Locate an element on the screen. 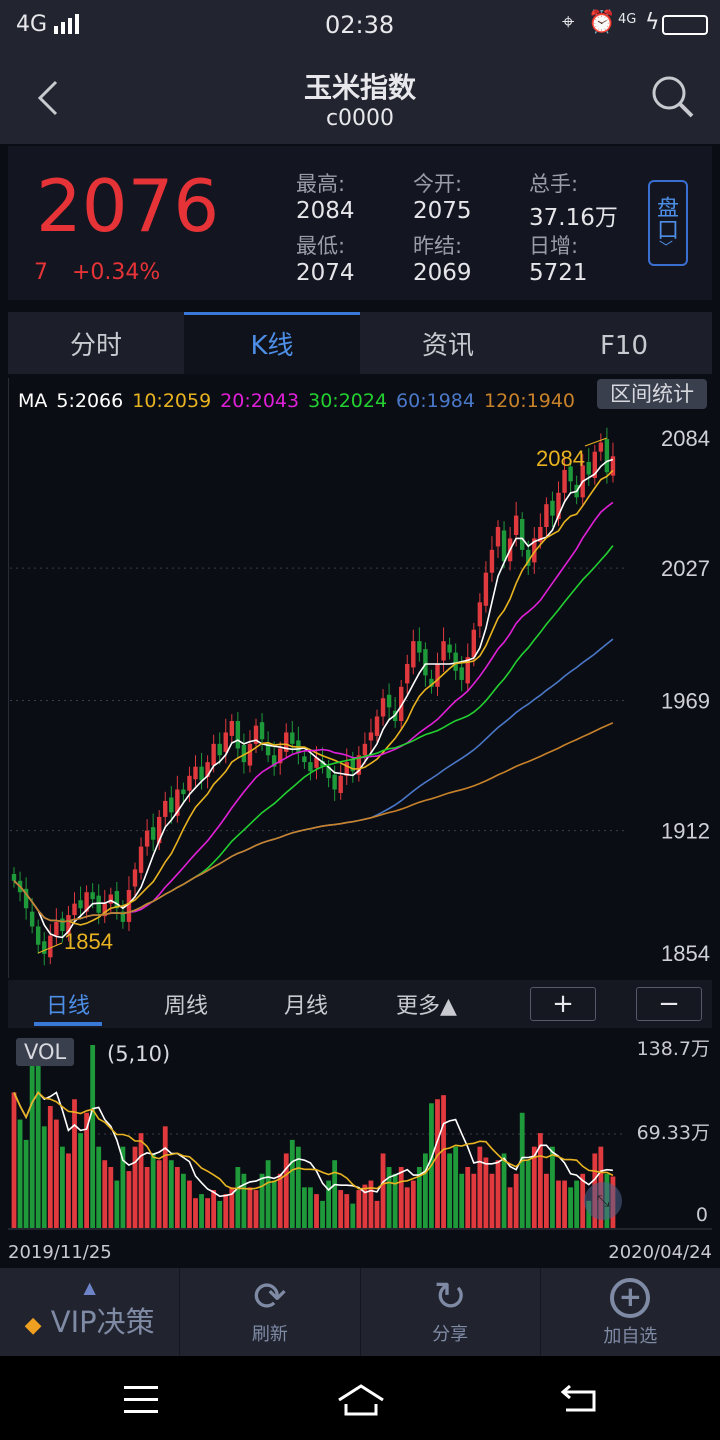  menu-icon is located at coordinates (141, 1399).